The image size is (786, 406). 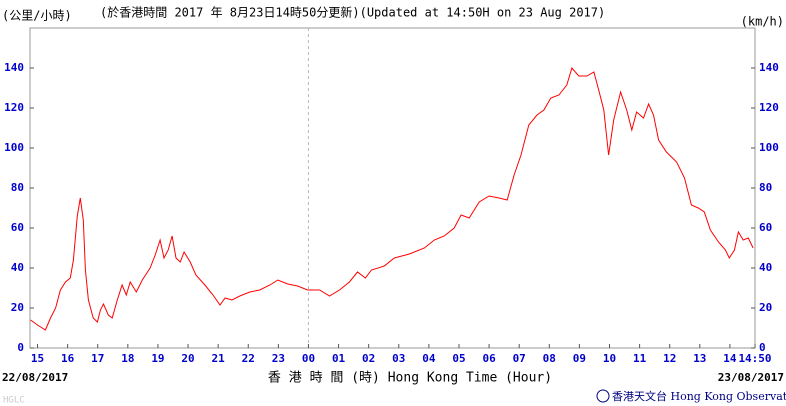 I want to click on y-tick-label: 80, so click(x=17, y=187).